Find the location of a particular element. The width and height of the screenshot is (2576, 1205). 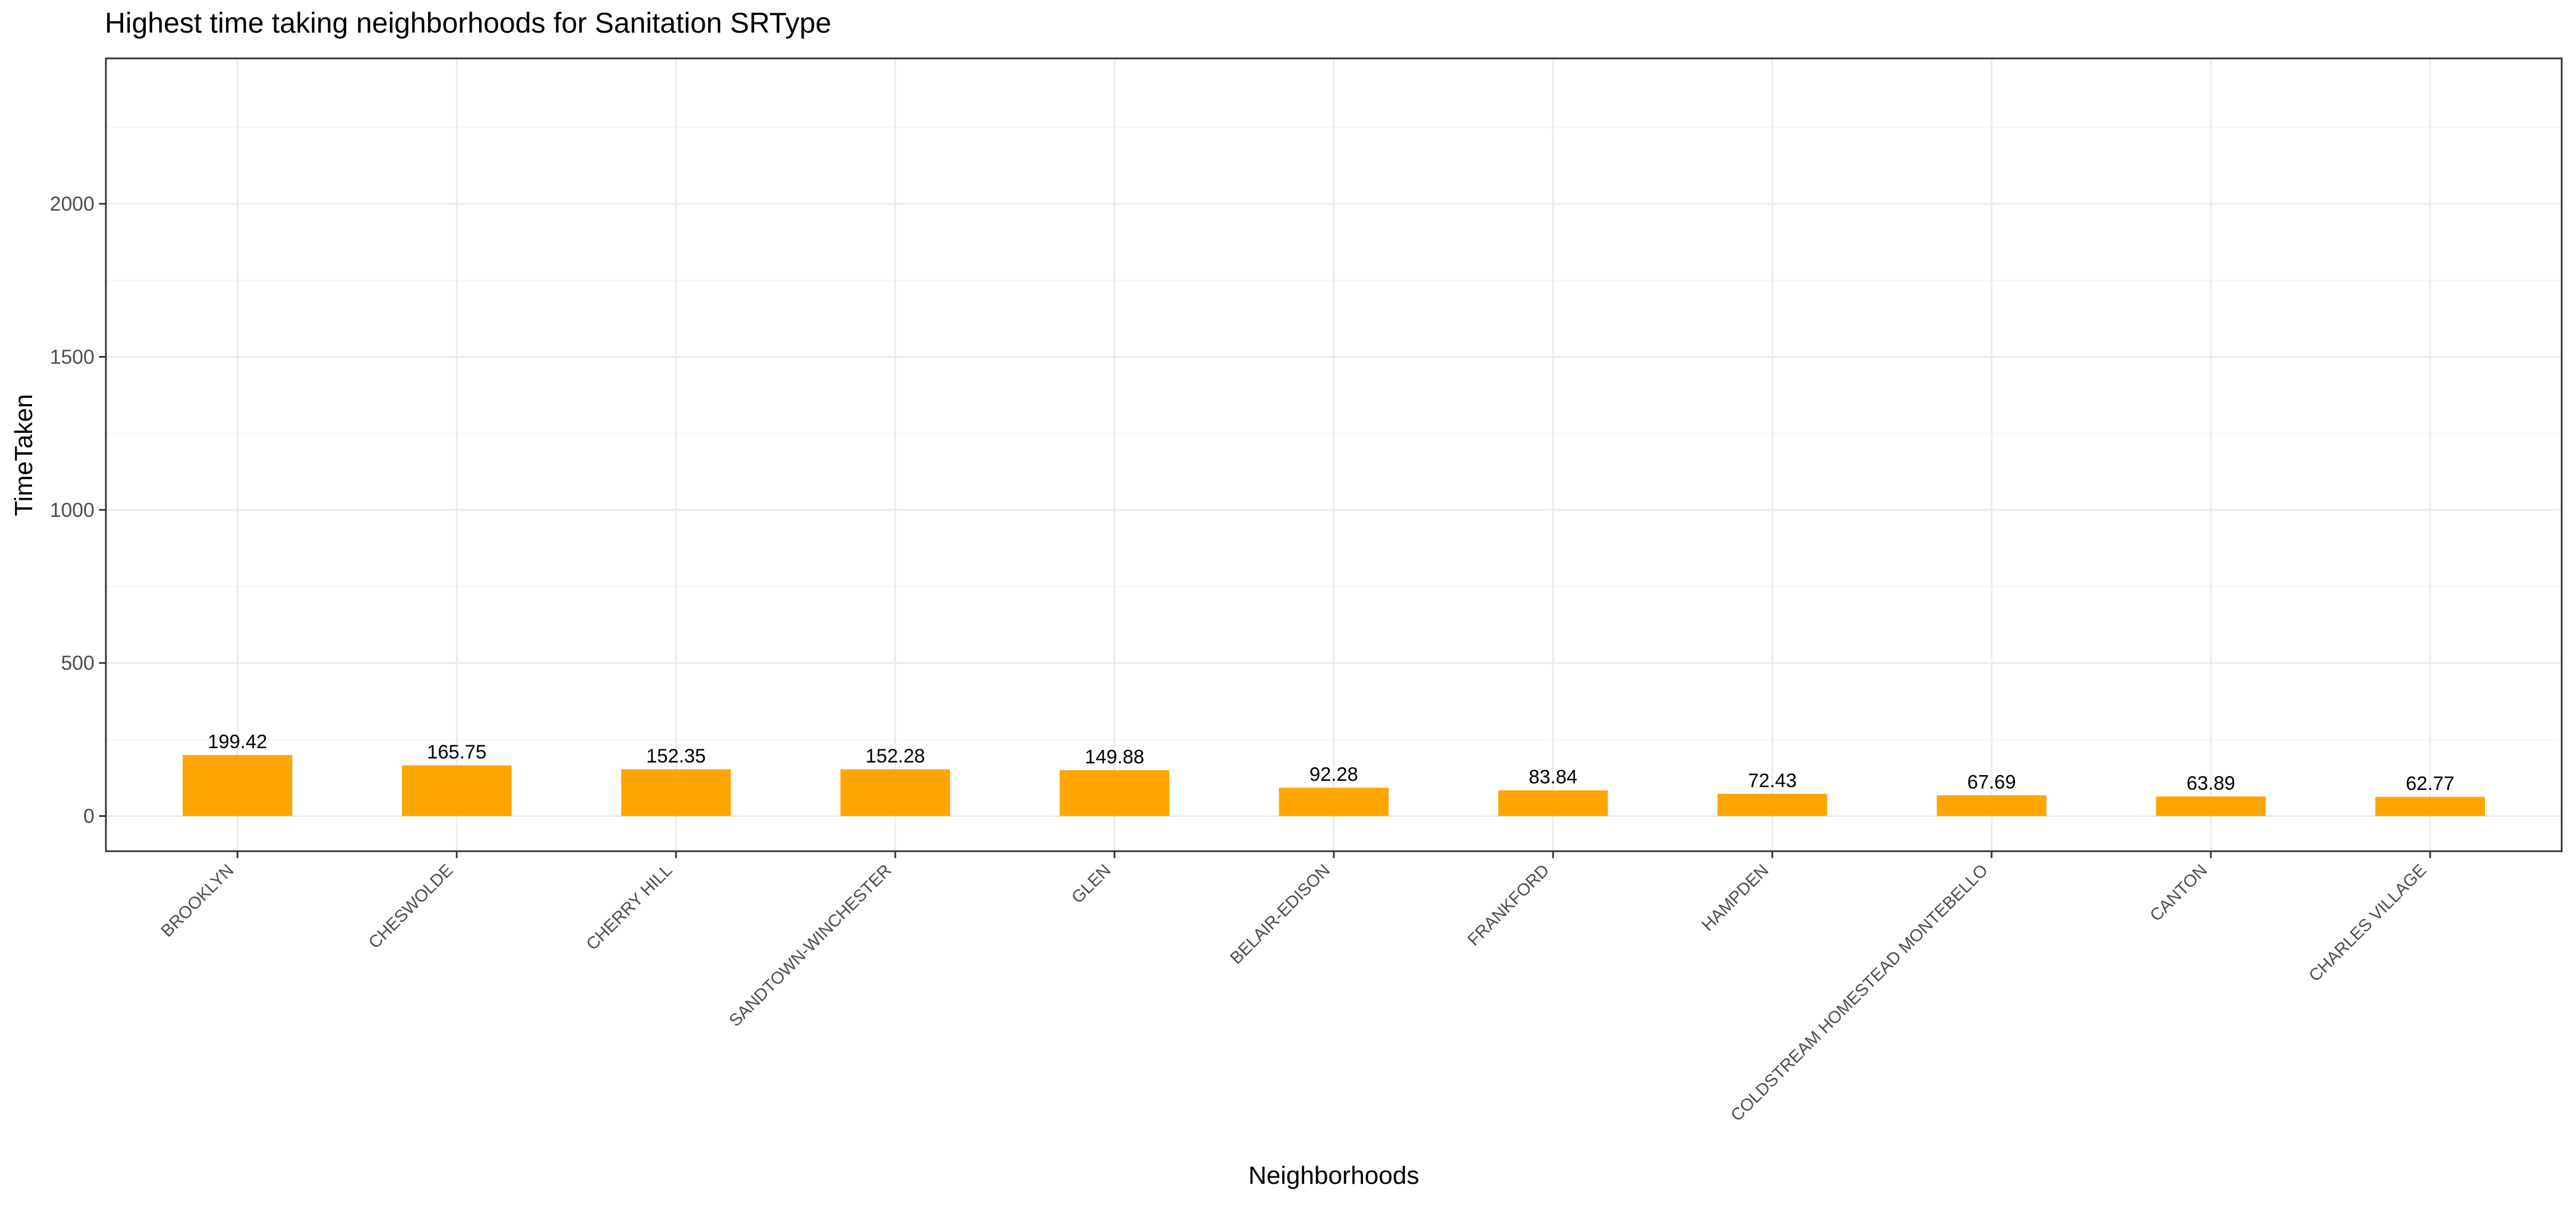

data-label: 67.69 is located at coordinates (1991, 782).